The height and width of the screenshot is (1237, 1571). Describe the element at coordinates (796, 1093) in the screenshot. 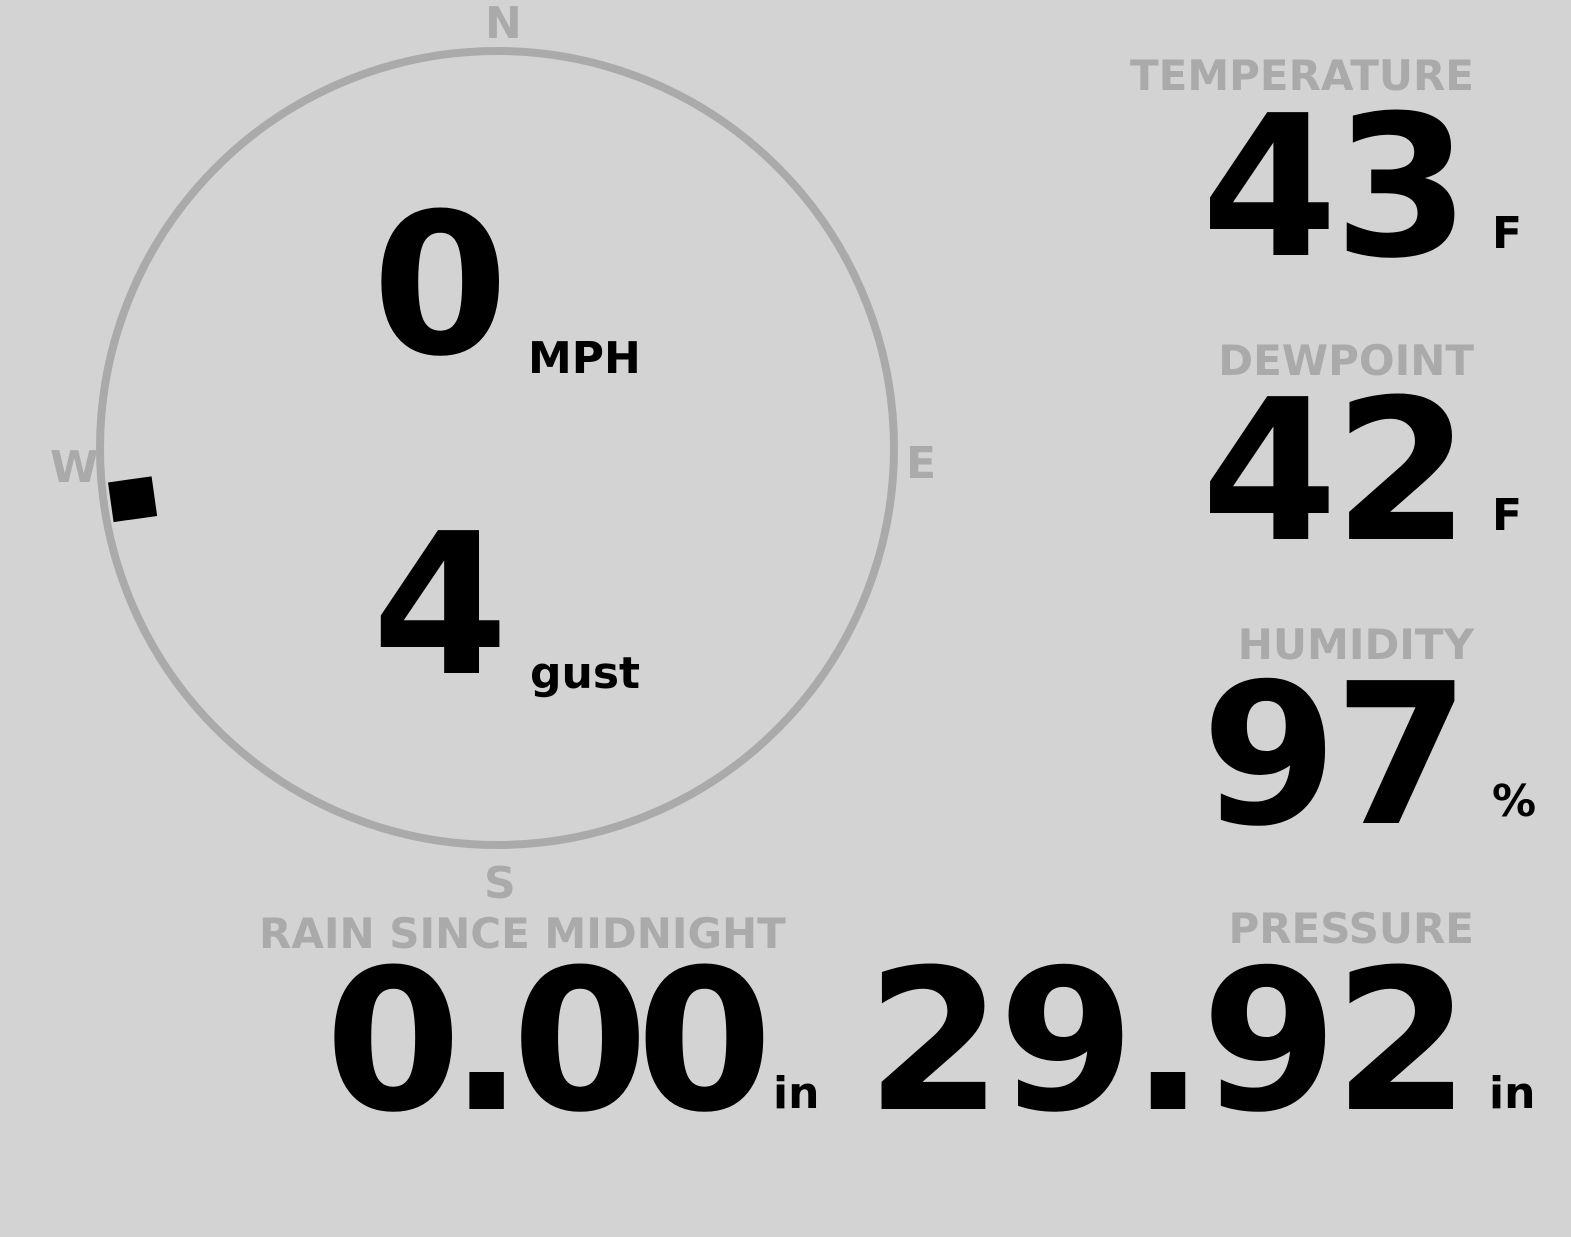

I see `rain-unit: in` at that location.